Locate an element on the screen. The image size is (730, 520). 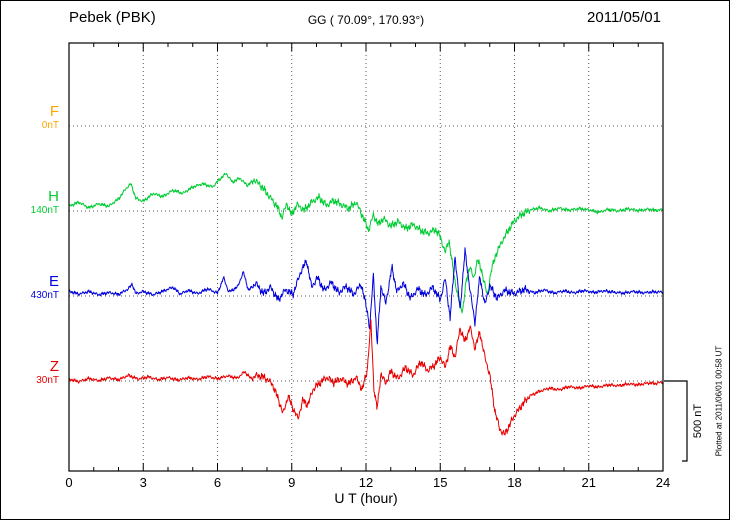
x-axis-label: U T (hour) is located at coordinates (366, 498).